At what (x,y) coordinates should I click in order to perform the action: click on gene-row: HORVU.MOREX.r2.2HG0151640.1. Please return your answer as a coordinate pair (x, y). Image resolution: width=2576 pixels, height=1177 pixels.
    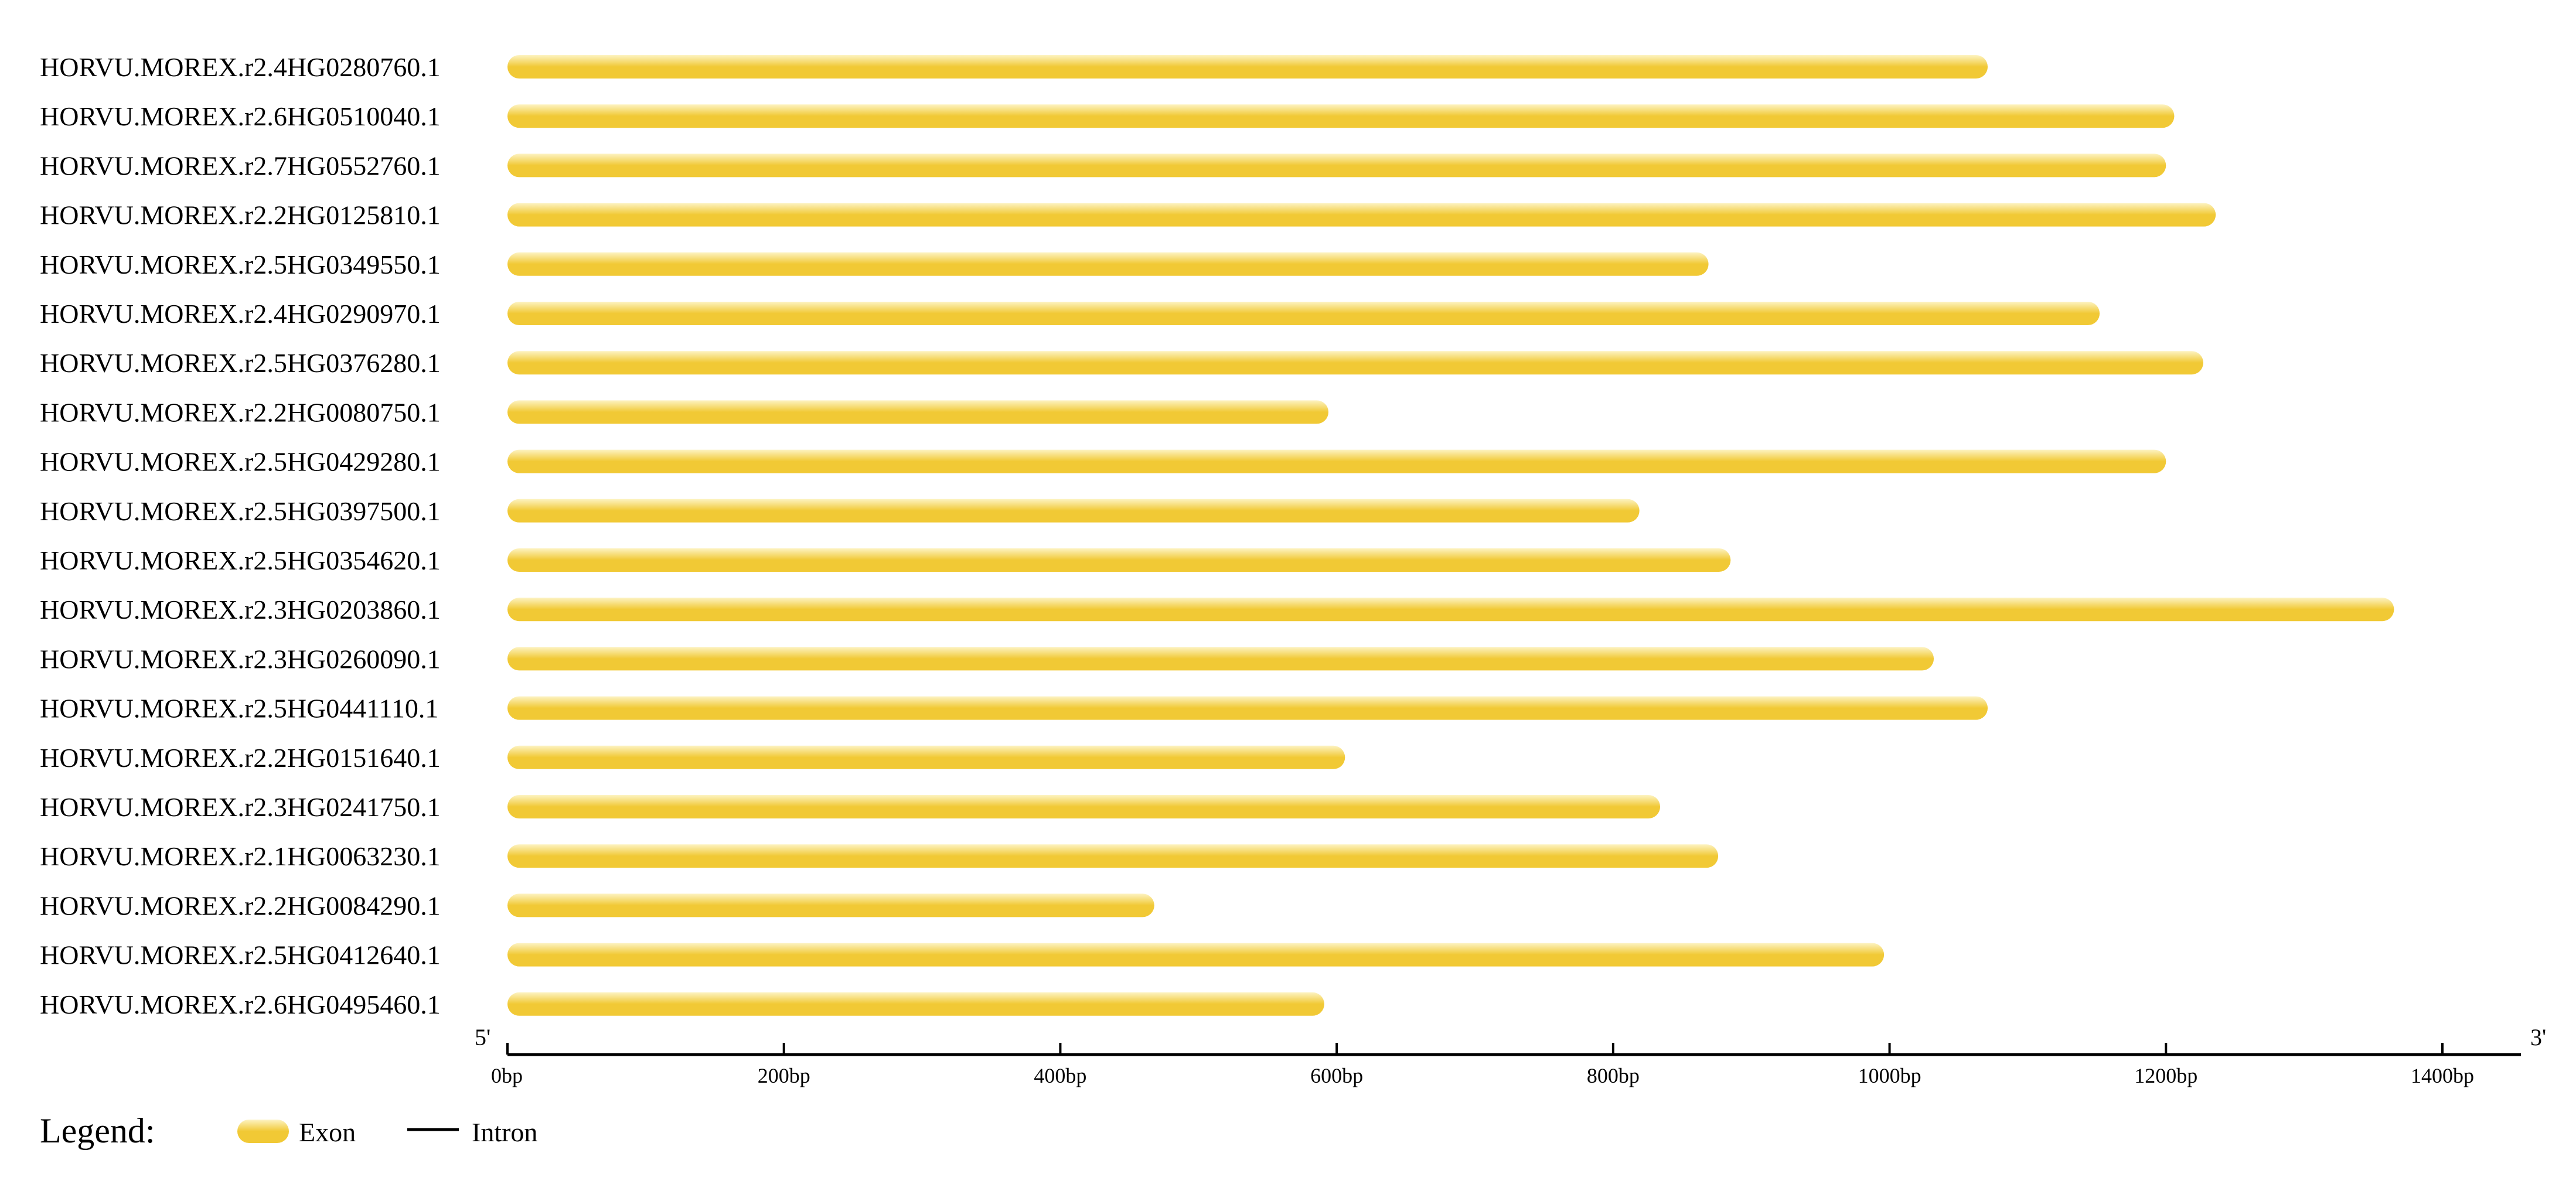
    Looking at the image, I should click on (692, 758).